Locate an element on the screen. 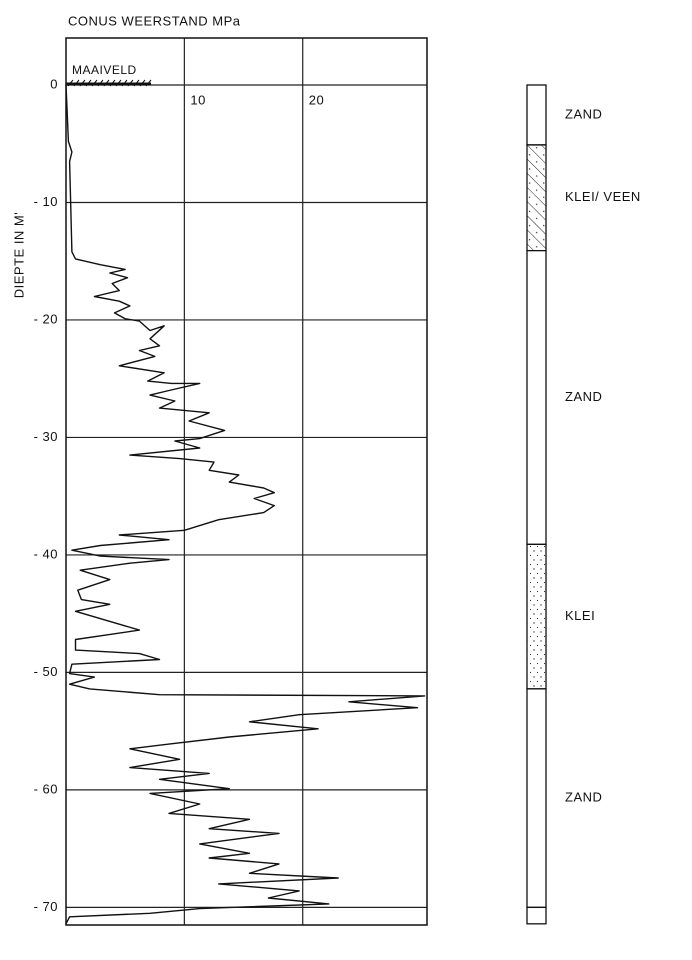  y-tick-label: - 70 is located at coordinates (46, 906).